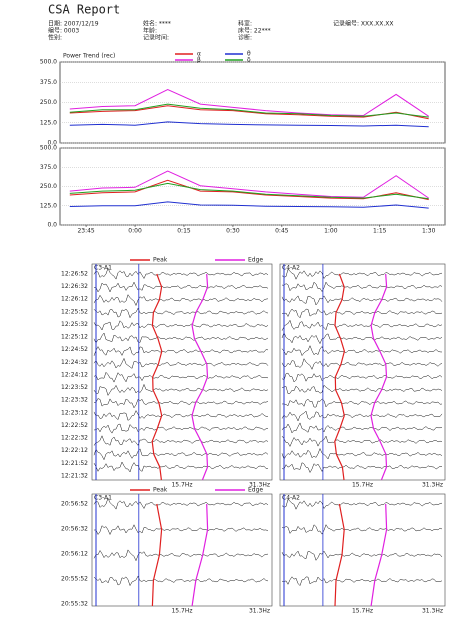  What do you see at coordinates (48, 122) in the screenshot?
I see `y-tick-label: 125.0` at bounding box center [48, 122].